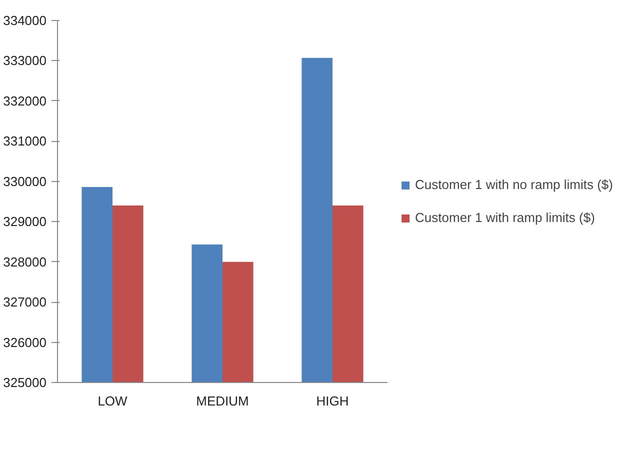 Image resolution: width=631 pixels, height=453 pixels. What do you see at coordinates (25, 100) in the screenshot?
I see `y-tick-label: 332000` at bounding box center [25, 100].